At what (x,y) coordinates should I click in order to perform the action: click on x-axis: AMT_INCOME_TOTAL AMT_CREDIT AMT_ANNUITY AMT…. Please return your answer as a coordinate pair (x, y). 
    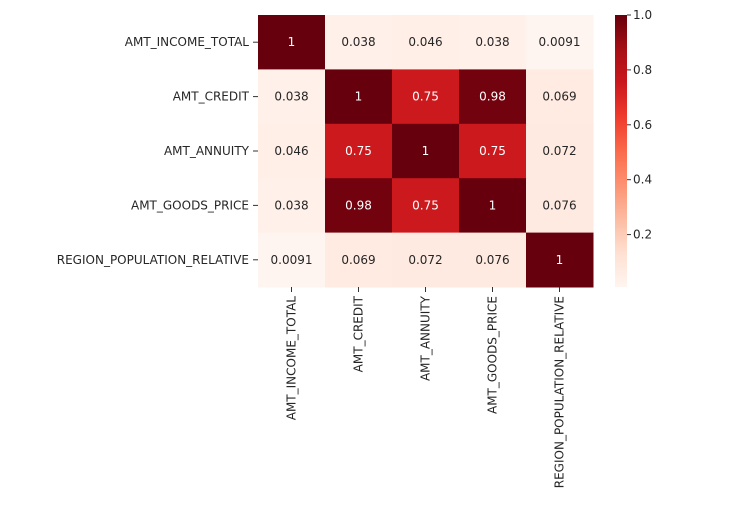
    Looking at the image, I should click on (426, 387).